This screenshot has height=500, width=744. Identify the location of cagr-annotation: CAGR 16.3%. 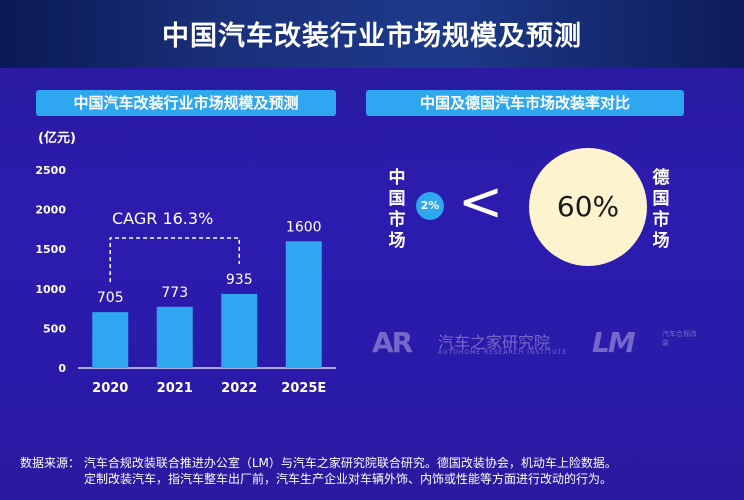
(162, 218).